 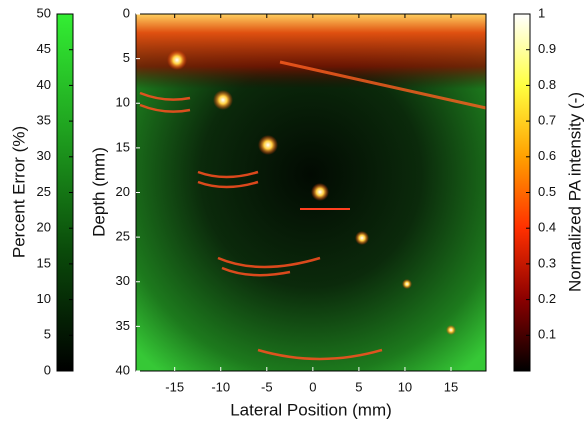 What do you see at coordinates (44, 120) in the screenshot?
I see `colorbar-tick-label: 35` at bounding box center [44, 120].